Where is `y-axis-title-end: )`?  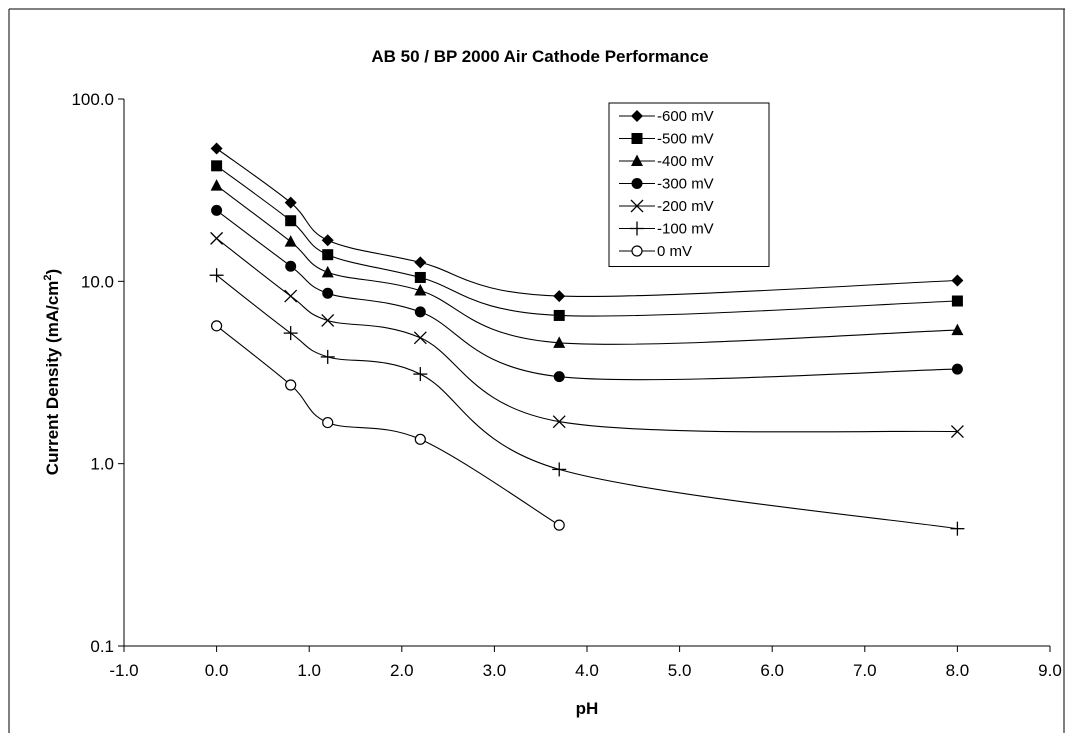 y-axis-title-end: ) is located at coordinates (52, 272).